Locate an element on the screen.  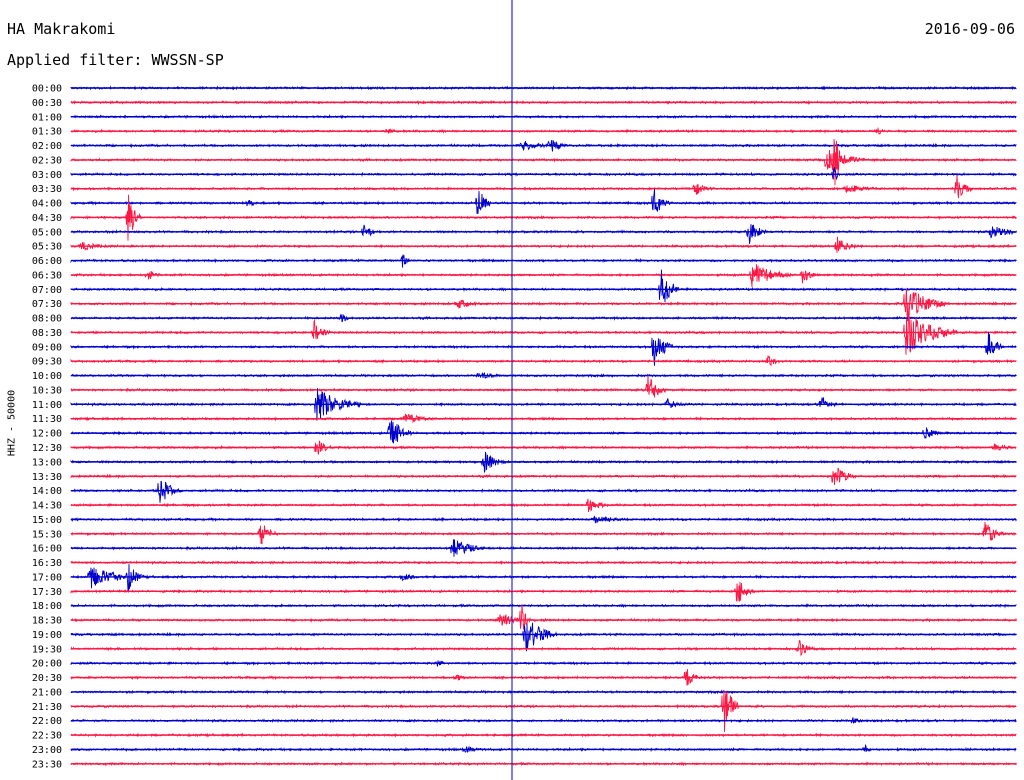
time-tick-label: 08:30 is located at coordinates (47, 333).